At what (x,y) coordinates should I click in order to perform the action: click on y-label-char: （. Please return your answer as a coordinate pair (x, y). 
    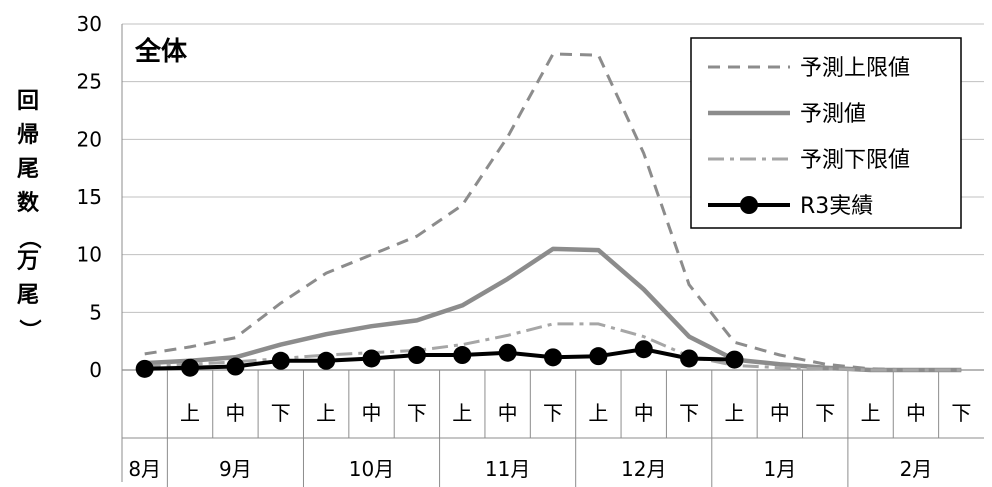
    Looking at the image, I should click on (28, 238).